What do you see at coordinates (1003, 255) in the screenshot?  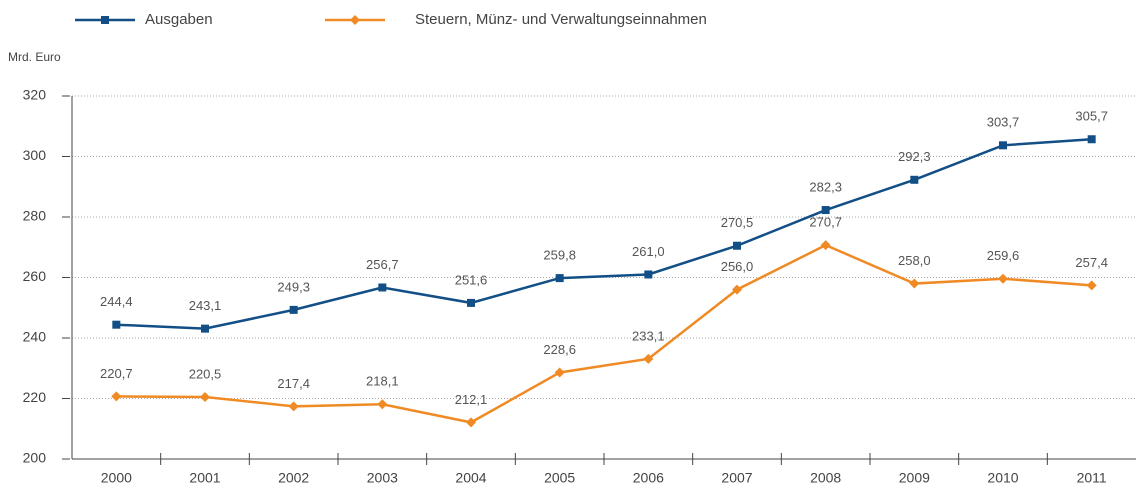 I see `value-label: 259,6` at bounding box center [1003, 255].